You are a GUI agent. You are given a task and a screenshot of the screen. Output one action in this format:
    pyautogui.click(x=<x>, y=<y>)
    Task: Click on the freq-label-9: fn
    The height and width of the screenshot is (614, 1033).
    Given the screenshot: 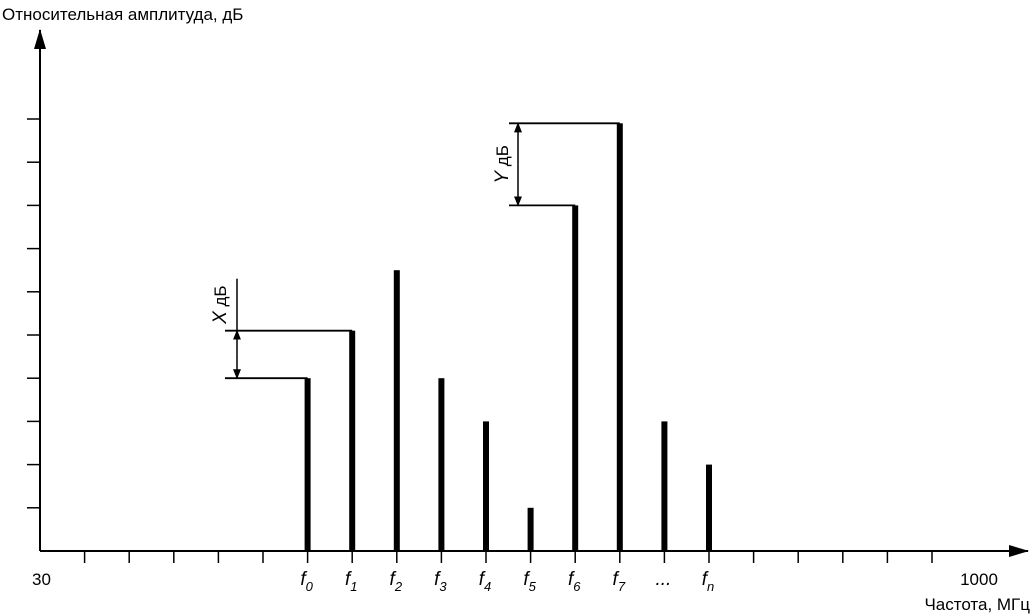 What is the action you would take?
    pyautogui.click(x=708, y=581)
    